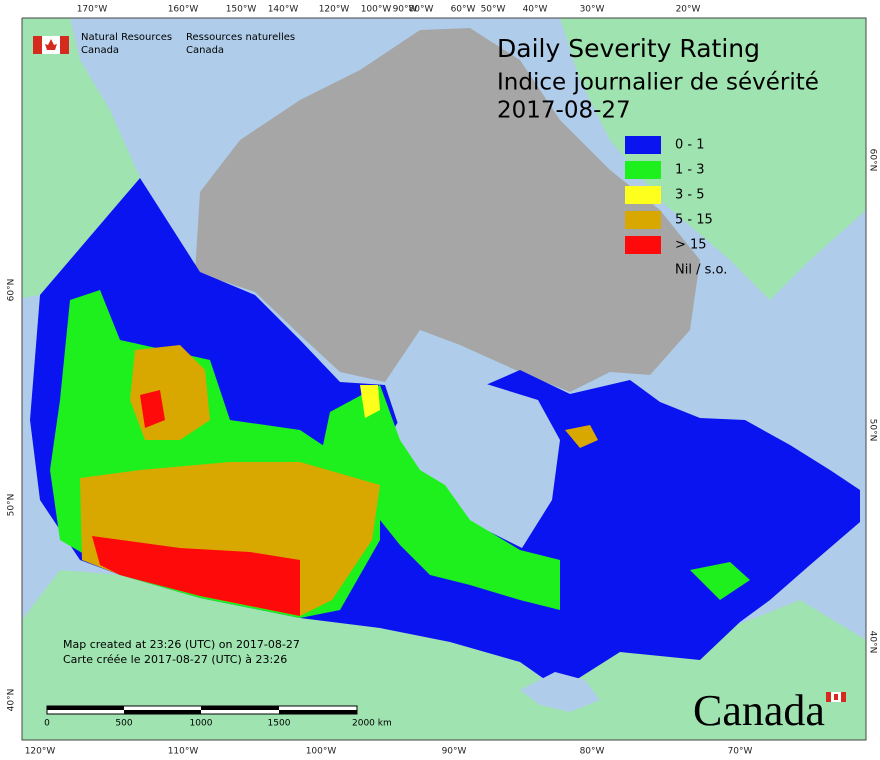 The image size is (880, 760). I want to click on dsr-red, so click(196, 576).